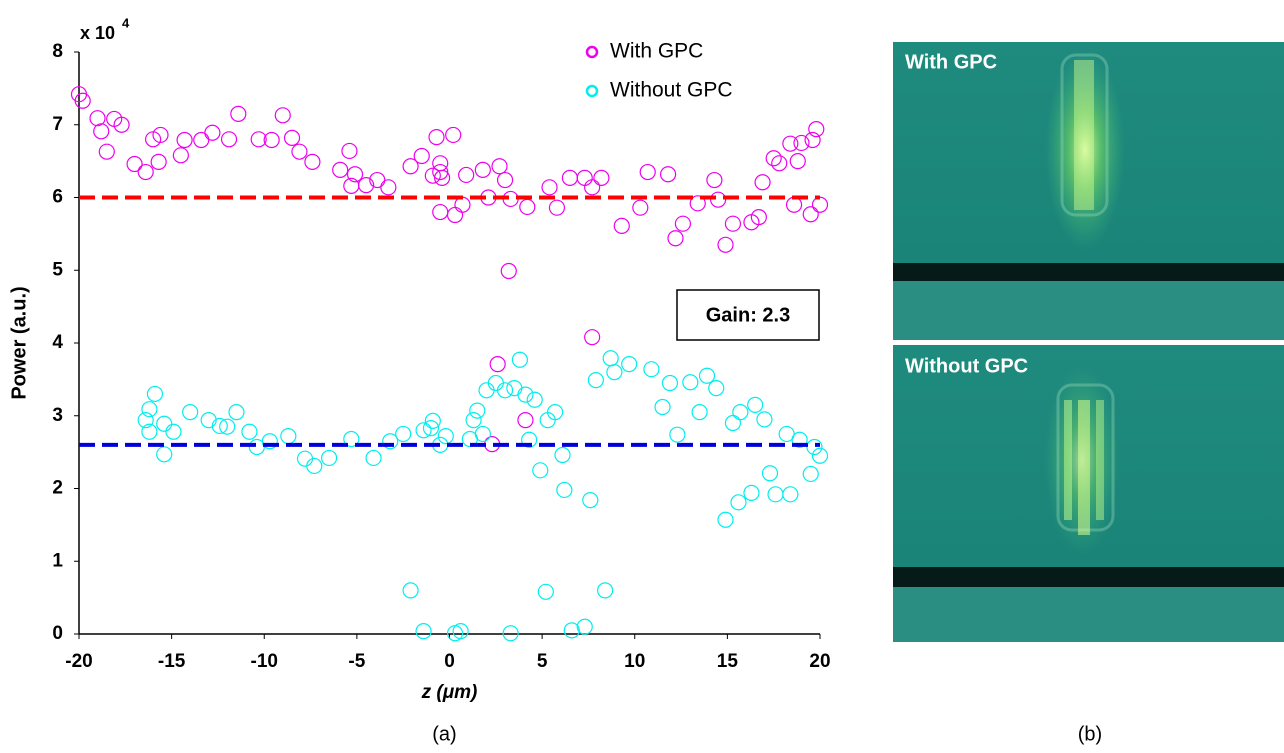  I want to click on x-tick-label: 20, so click(819, 661).